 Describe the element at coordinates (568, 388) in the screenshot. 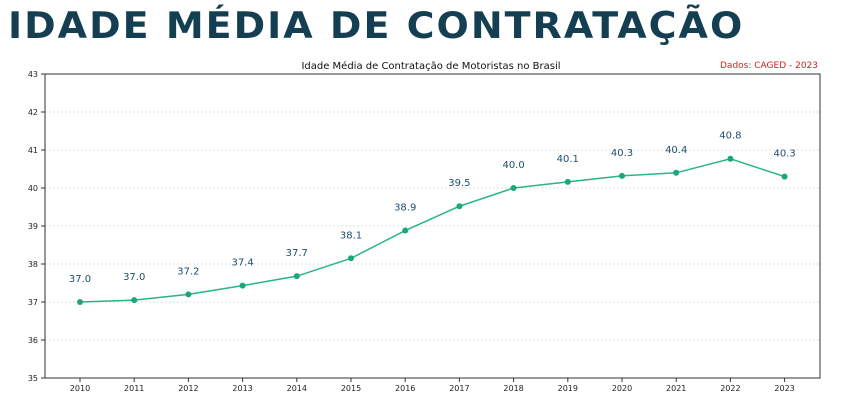

I see `x-tick-label: 2019` at that location.